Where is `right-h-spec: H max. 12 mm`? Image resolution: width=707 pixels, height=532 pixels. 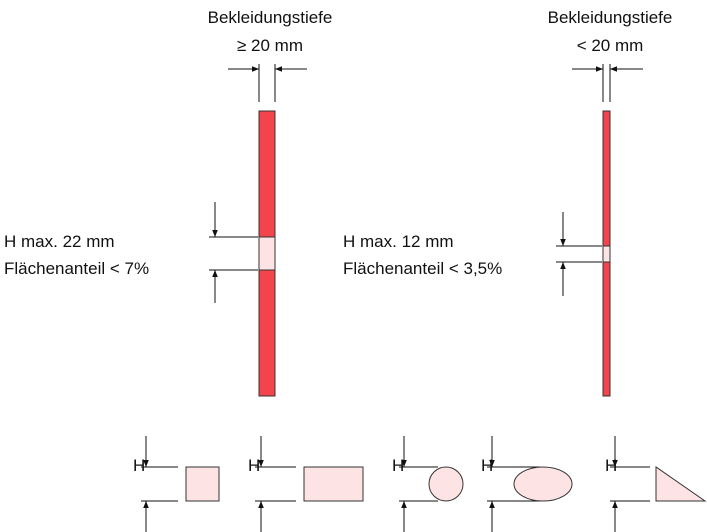
right-h-spec: H max. 12 mm is located at coordinates (398, 242).